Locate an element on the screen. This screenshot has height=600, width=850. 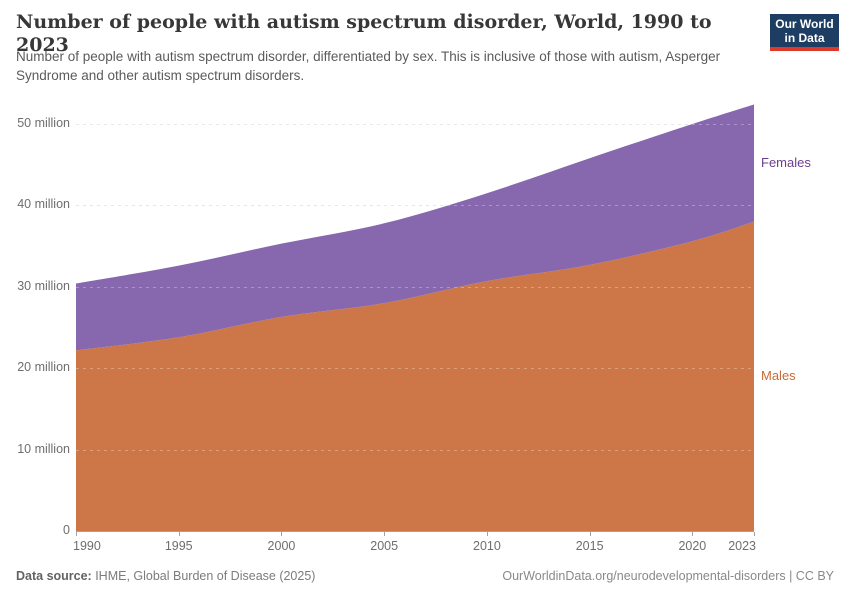
x-axis-tick-label: 2023 is located at coordinates (742, 546).